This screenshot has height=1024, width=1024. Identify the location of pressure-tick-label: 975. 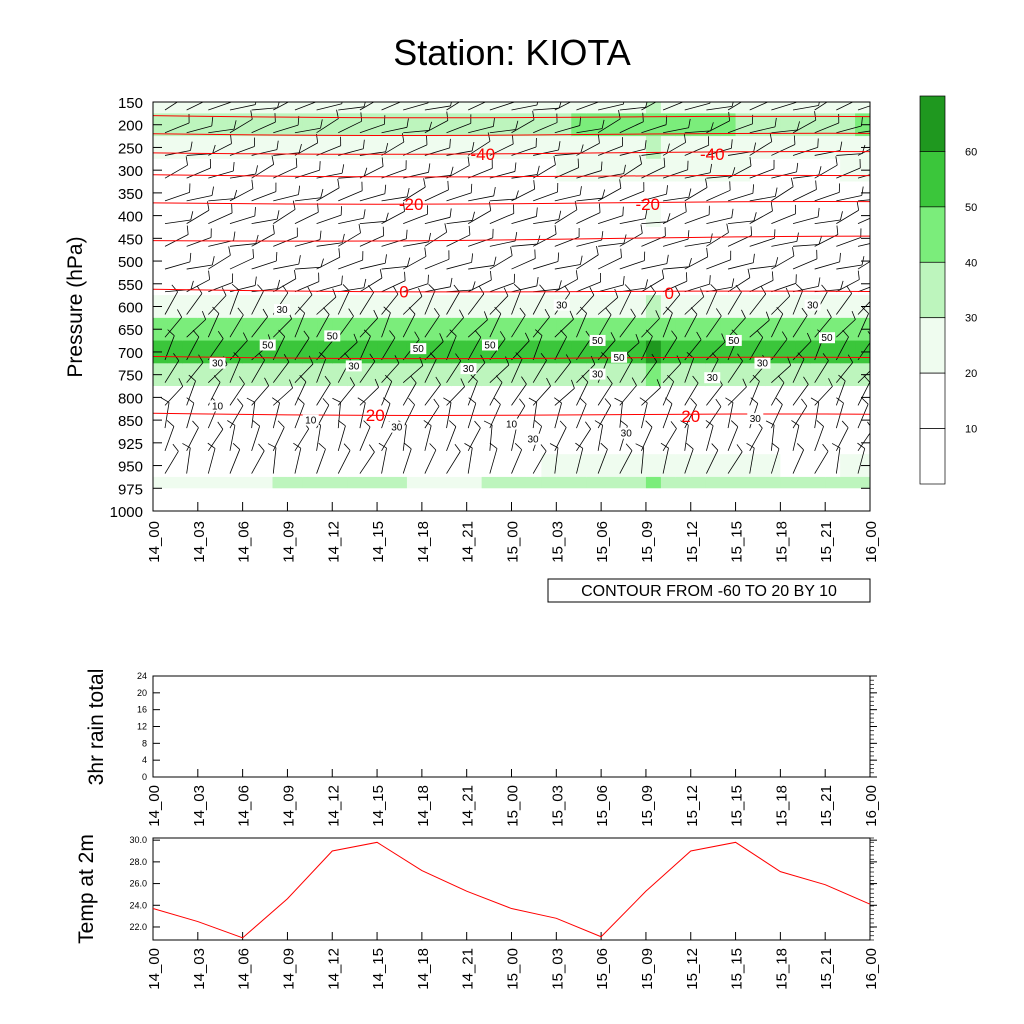
(130, 489).